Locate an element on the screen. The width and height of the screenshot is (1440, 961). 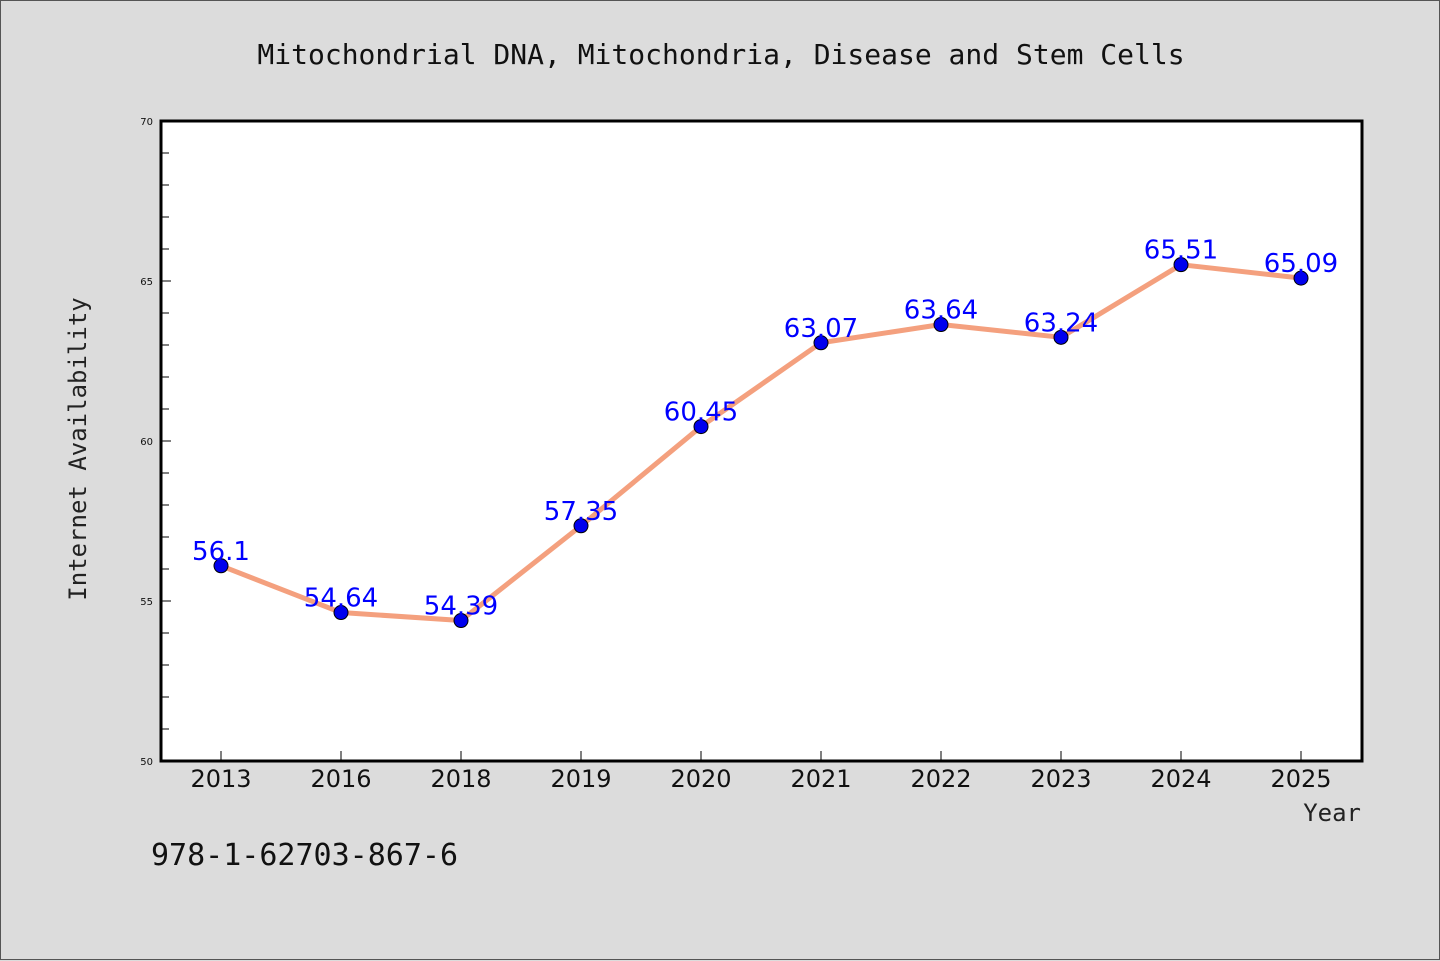
data-label: 57.35 is located at coordinates (581, 512).